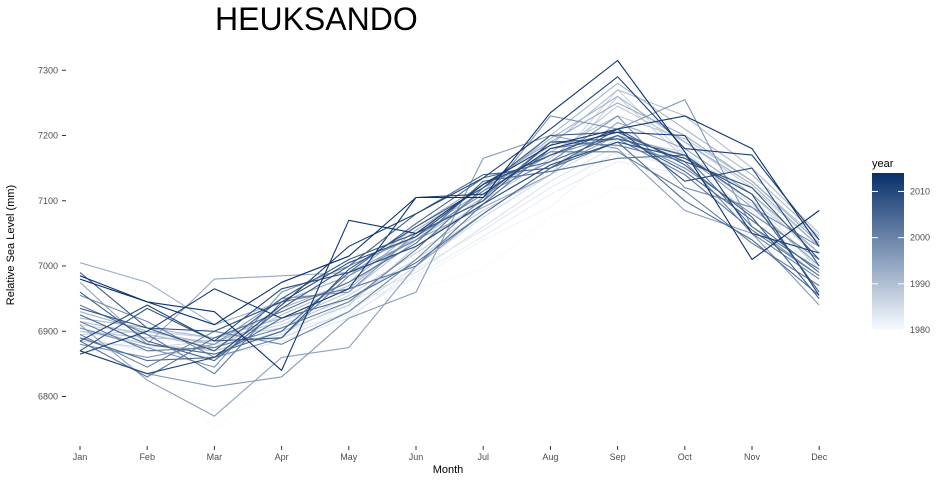  Describe the element at coordinates (416, 457) in the screenshot. I see `x-tick-label: Jun` at that location.